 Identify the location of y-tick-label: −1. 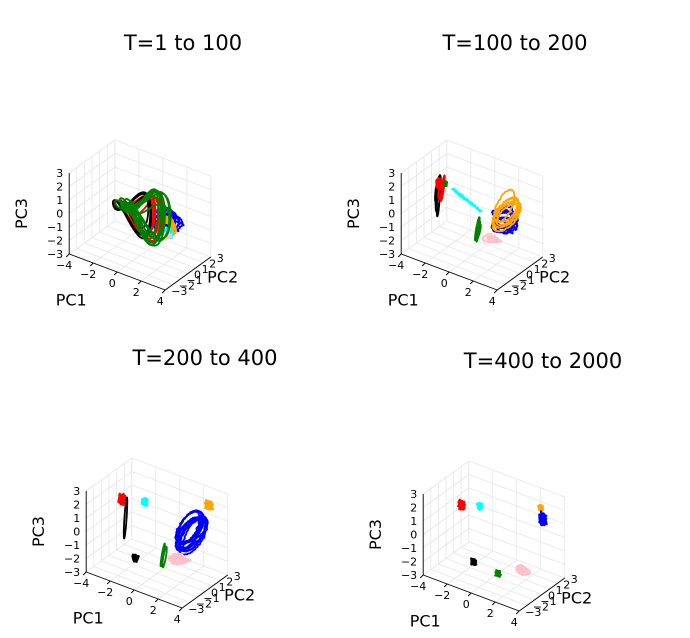
(211, 598).